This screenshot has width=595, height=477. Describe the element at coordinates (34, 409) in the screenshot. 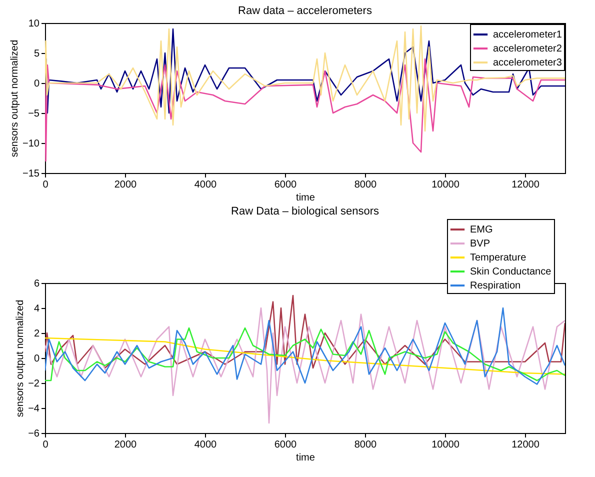

I see `y-tick-label: −4` at that location.